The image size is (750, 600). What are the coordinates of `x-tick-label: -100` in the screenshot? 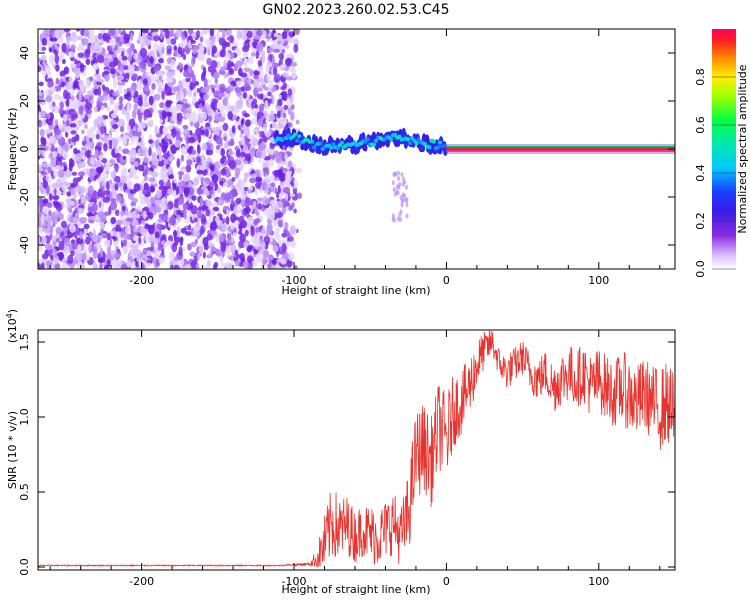 It's located at (294, 280).